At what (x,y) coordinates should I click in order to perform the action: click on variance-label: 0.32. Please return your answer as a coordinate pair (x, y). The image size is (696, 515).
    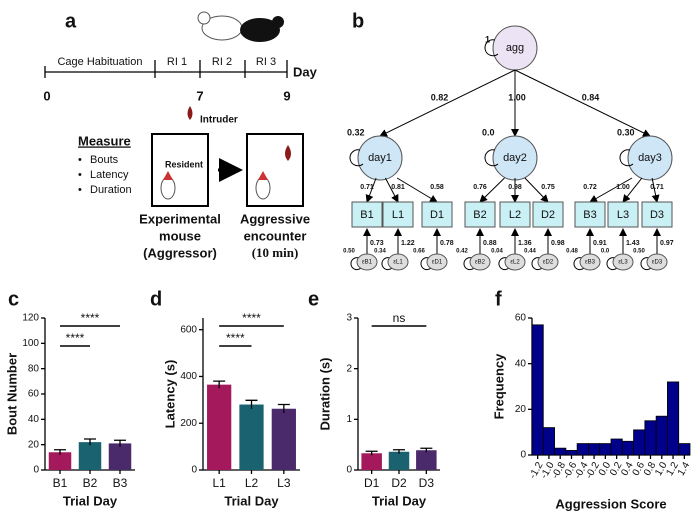
    Looking at the image, I should click on (356, 132).